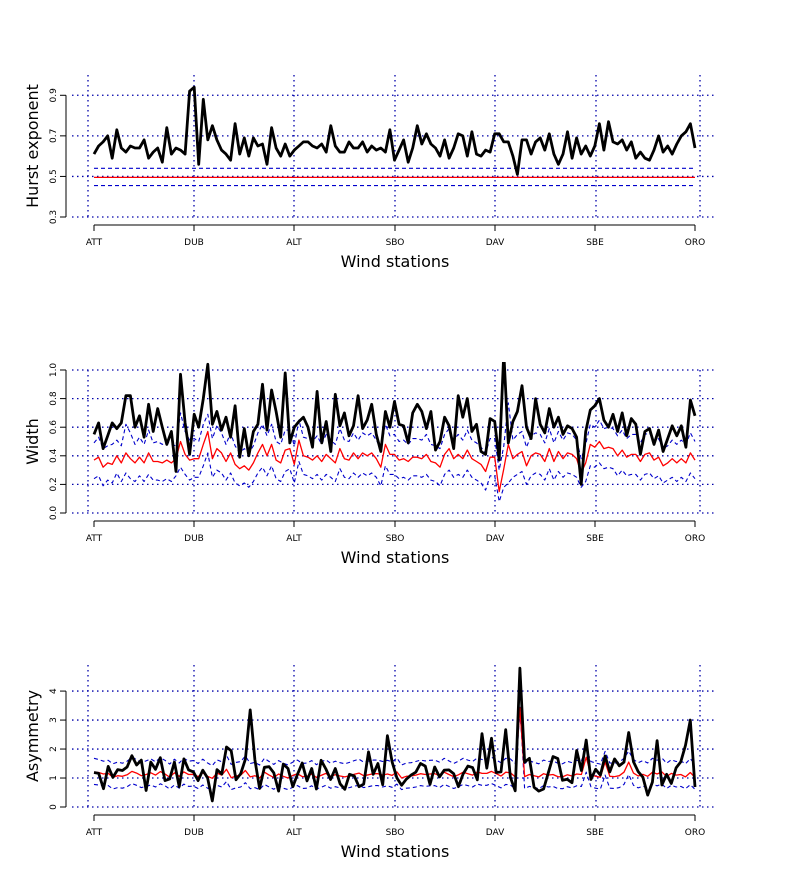 Image resolution: width=789 pixels, height=884 pixels. What do you see at coordinates (54, 427) in the screenshot?
I see `y-tick-label-3: 0.6` at bounding box center [54, 427].